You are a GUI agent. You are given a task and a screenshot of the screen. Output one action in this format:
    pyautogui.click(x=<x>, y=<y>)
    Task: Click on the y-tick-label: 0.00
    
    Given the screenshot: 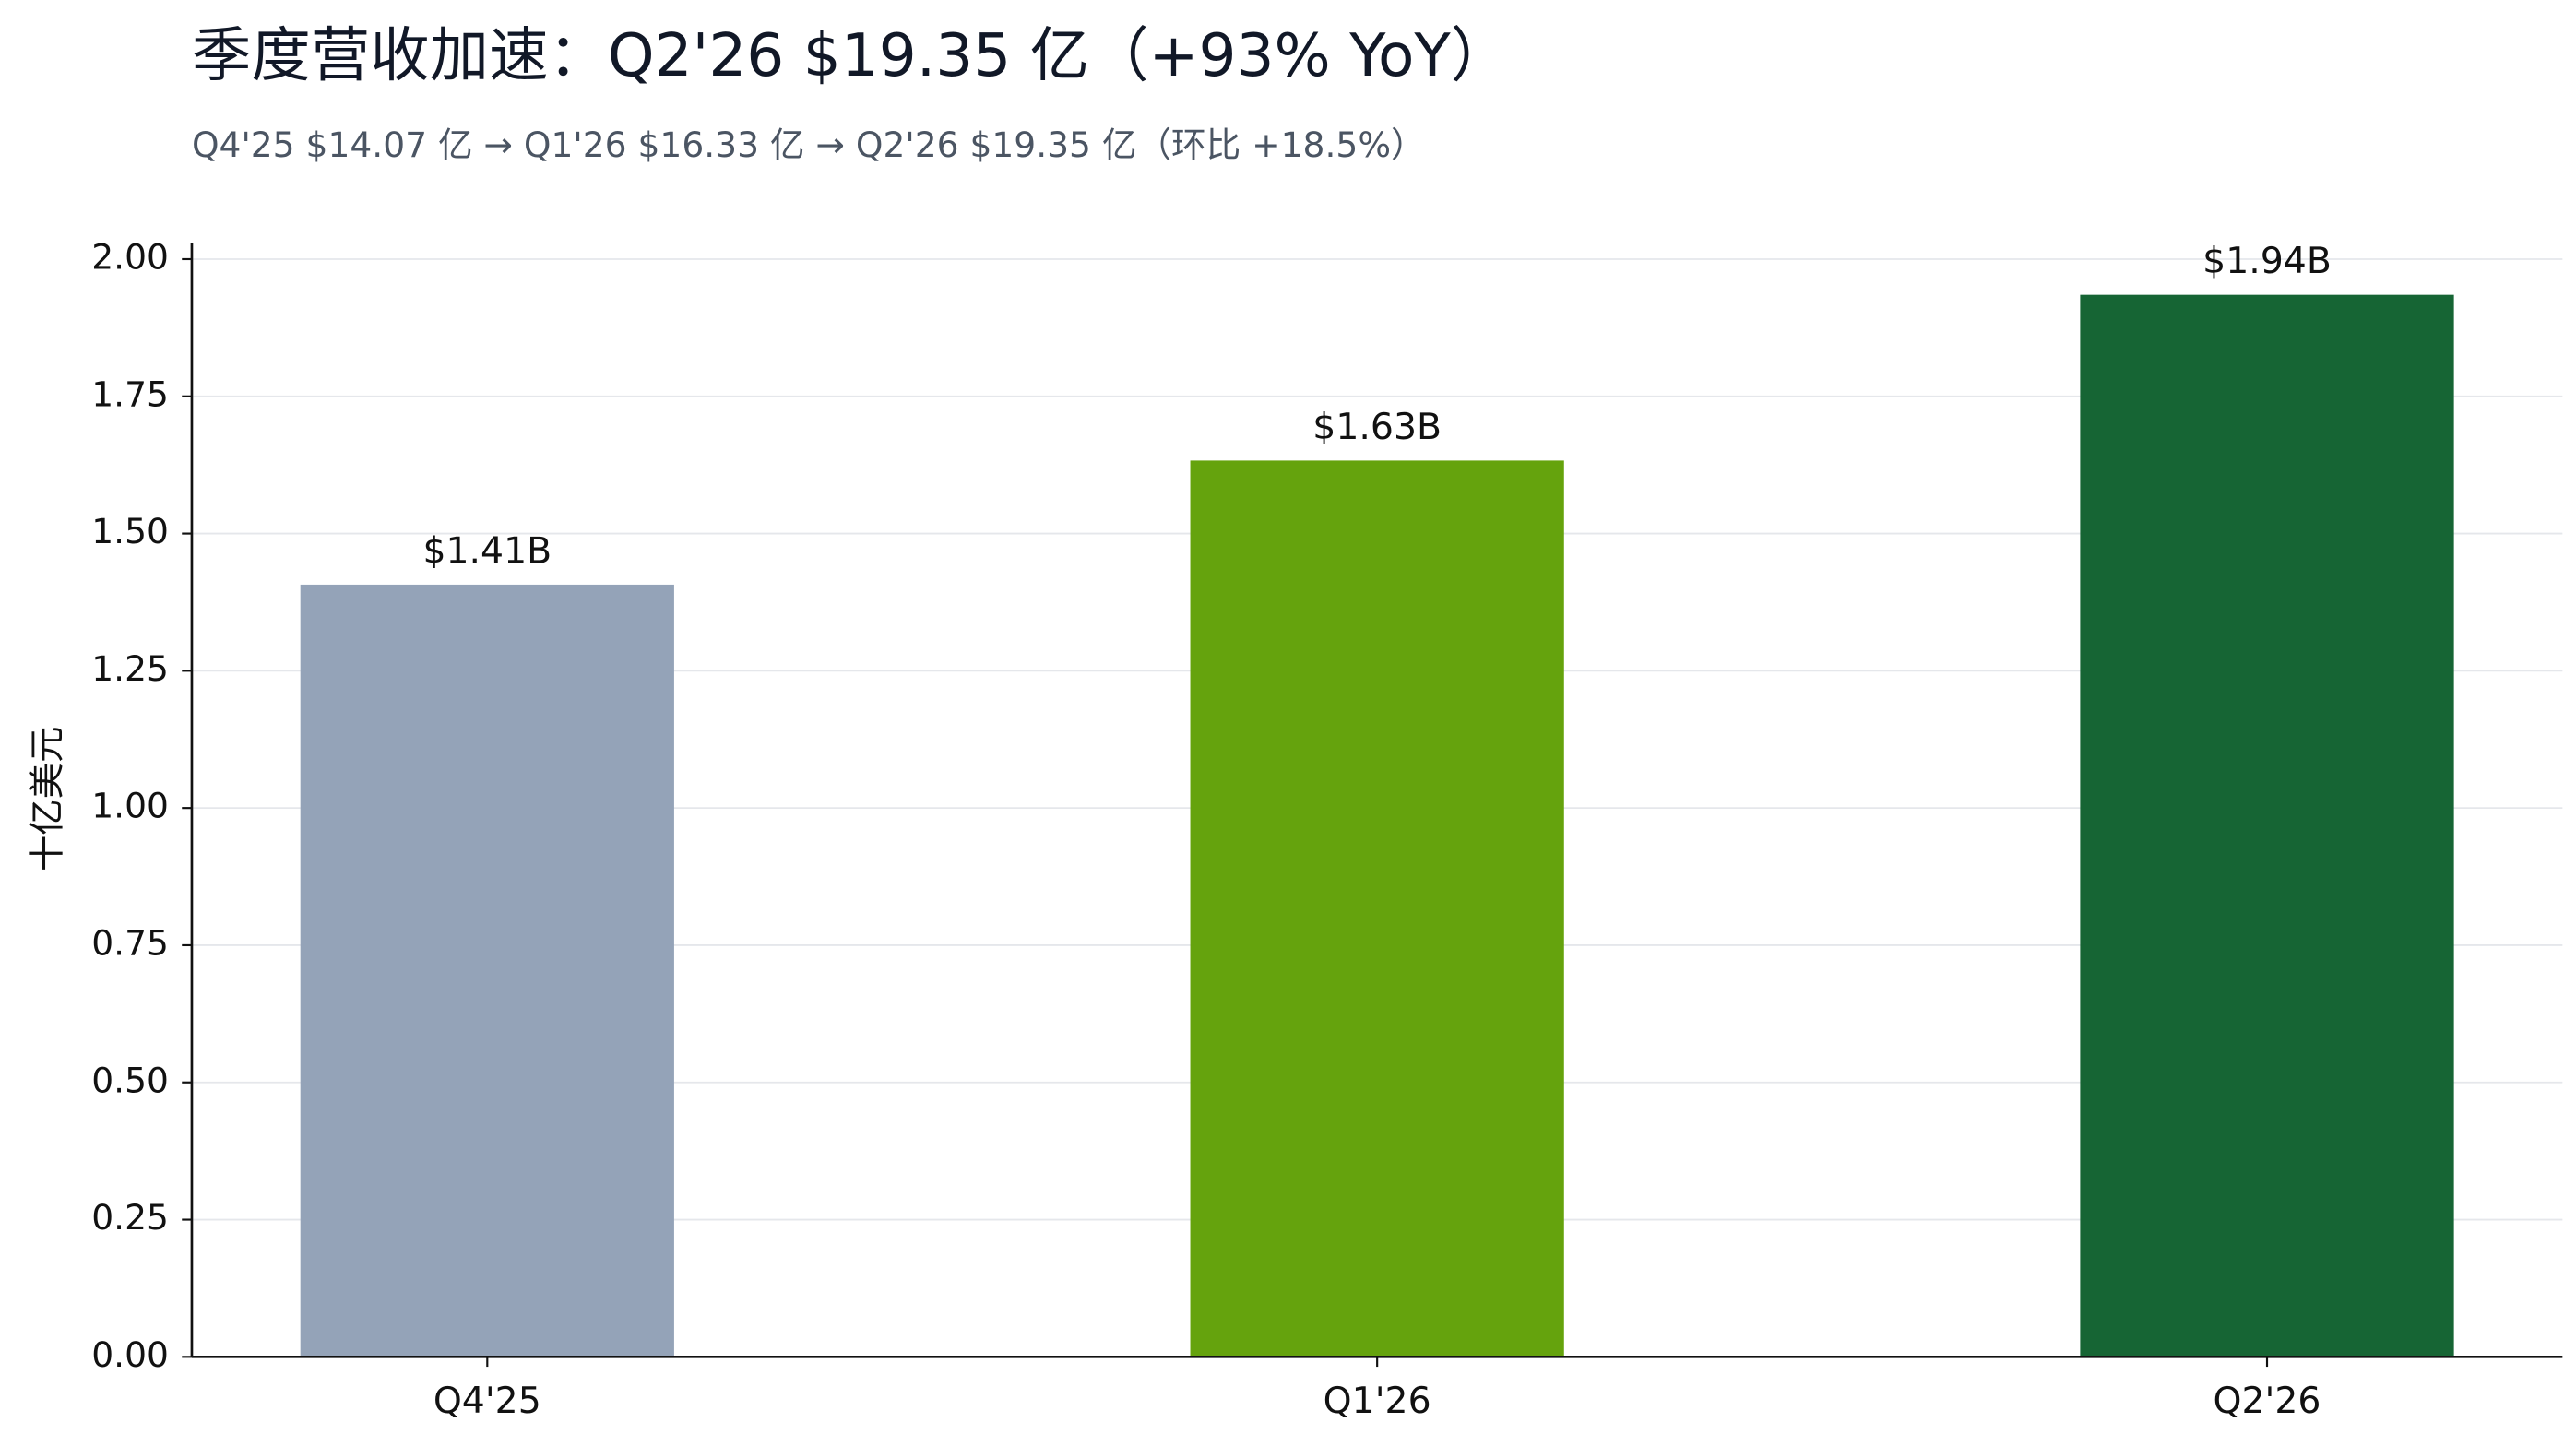 What is the action you would take?
    pyautogui.click(x=130, y=1354)
    